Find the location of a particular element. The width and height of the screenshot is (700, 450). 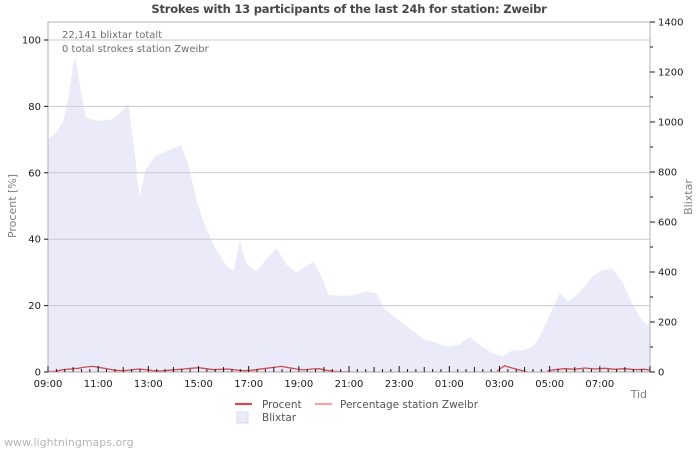

x-axis-title: Tid is located at coordinates (638, 394).